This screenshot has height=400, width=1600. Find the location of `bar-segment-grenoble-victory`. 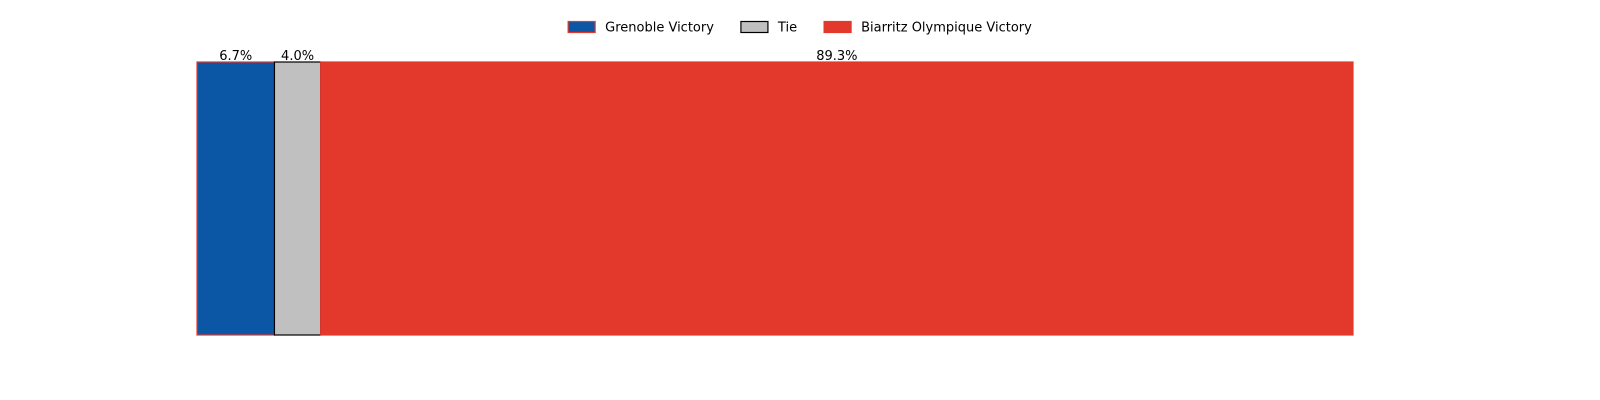

bar-segment-grenoble-victory is located at coordinates (236, 198).